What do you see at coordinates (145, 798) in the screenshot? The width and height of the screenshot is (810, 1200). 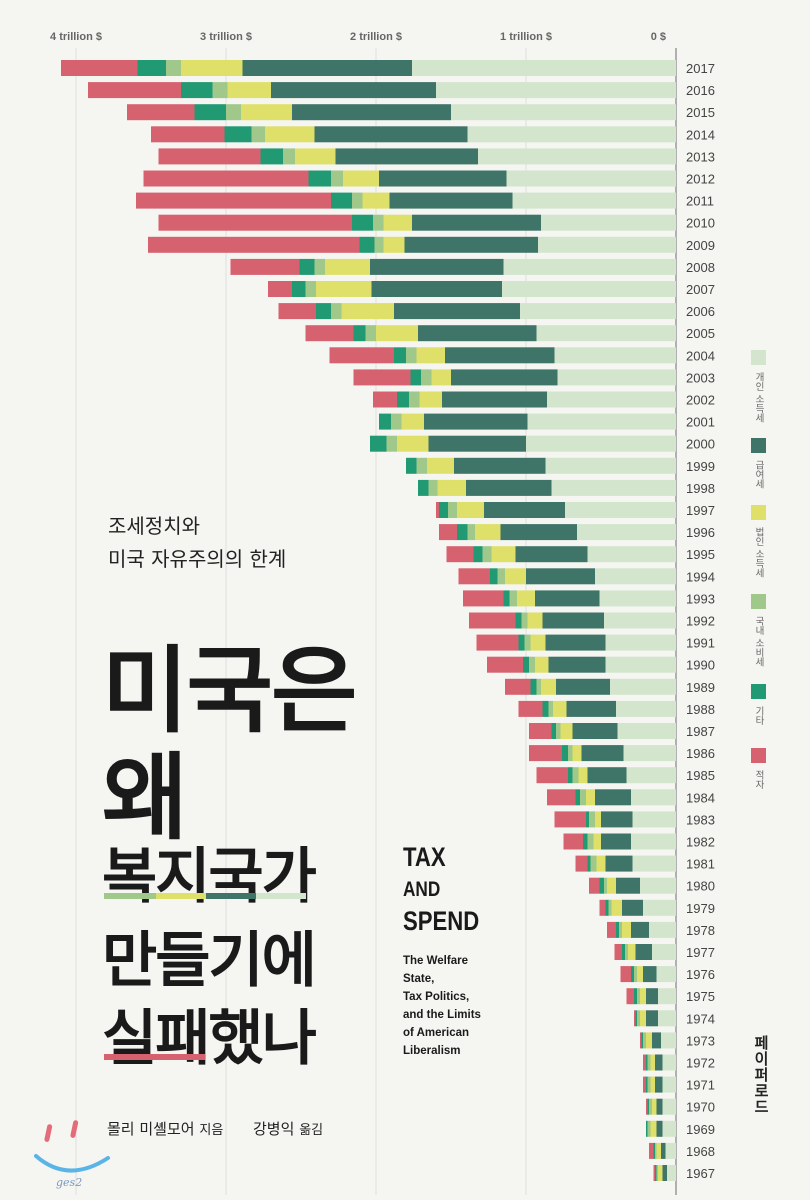 I see `title-line-2: 왜` at bounding box center [145, 798].